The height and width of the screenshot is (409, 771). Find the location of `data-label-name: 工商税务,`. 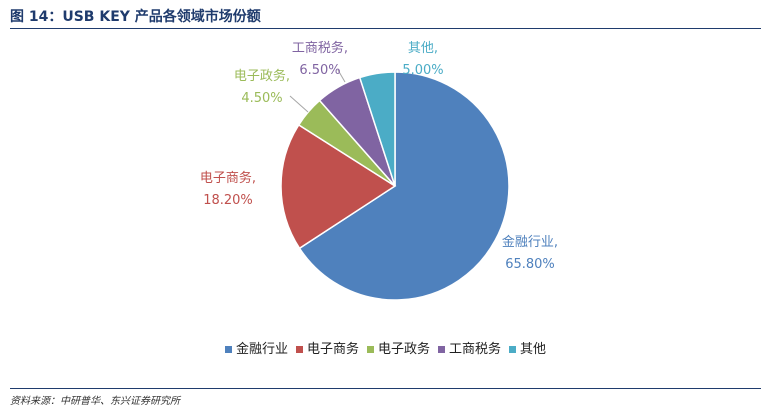

data-label-name: 工商税务, is located at coordinates (320, 48).